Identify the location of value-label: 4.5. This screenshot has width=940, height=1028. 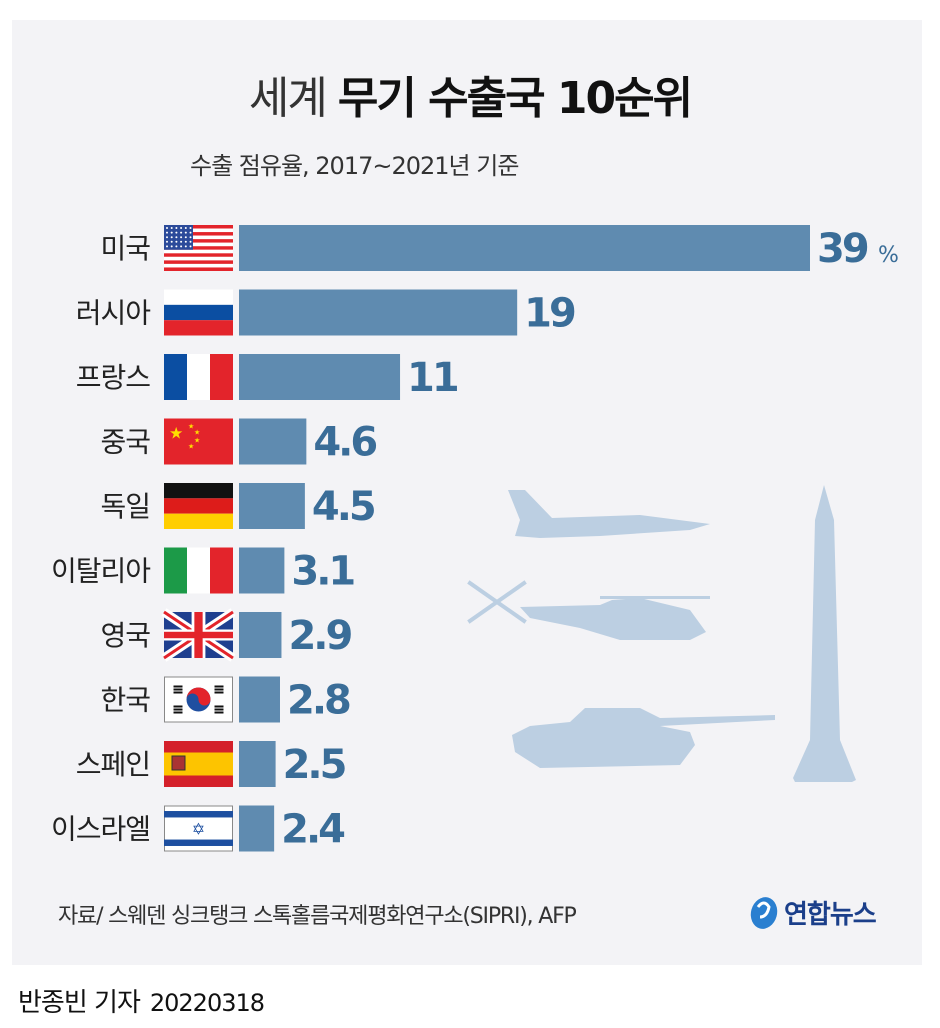
(343, 507).